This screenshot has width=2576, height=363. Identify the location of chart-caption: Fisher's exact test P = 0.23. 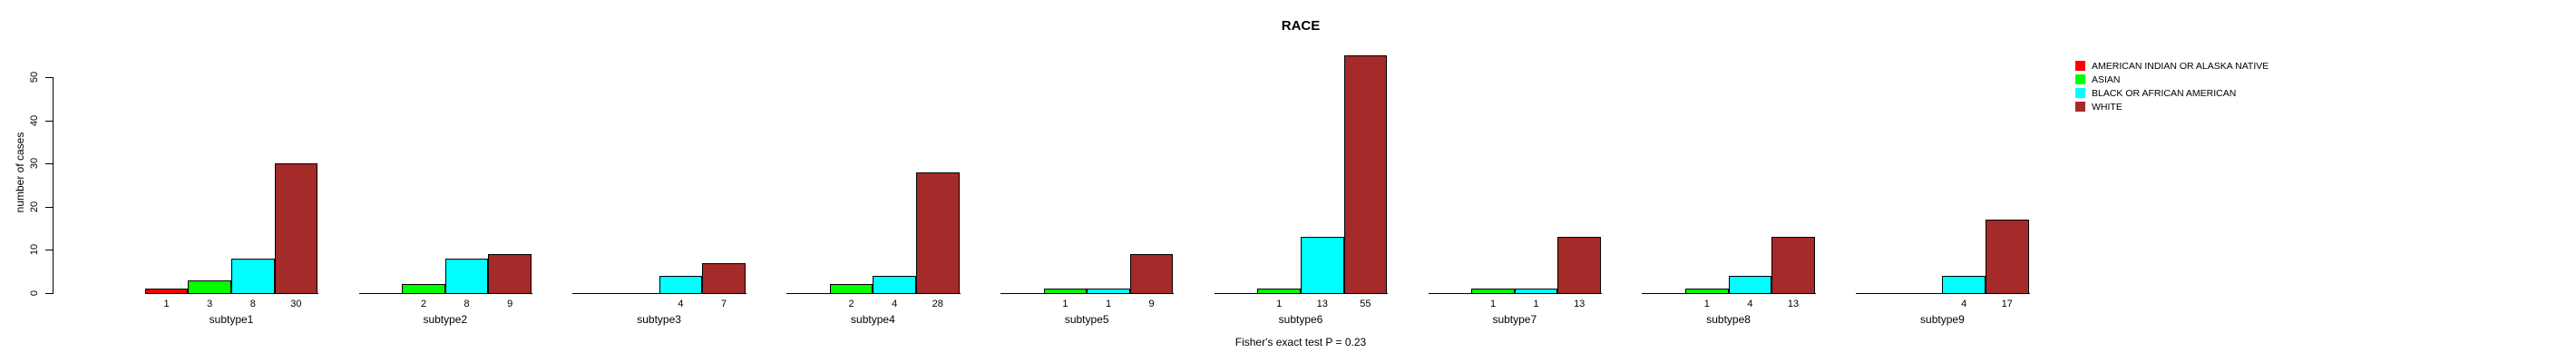
(1300, 342).